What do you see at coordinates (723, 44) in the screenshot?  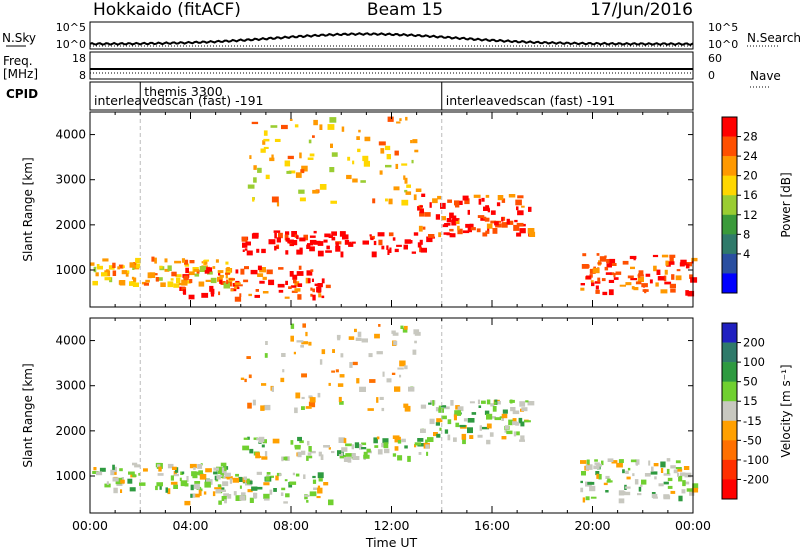 I see `nsearch-tick-label: 10^0` at bounding box center [723, 44].